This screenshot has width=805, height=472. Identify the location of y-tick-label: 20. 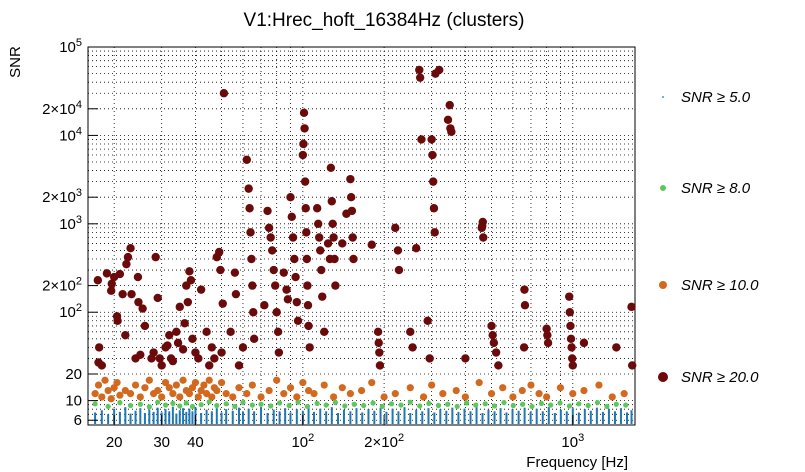
(73, 374).